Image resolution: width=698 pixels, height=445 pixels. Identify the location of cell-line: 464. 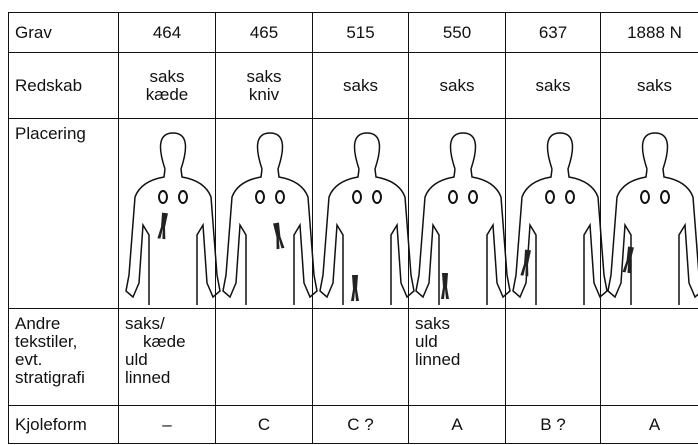
(167, 32).